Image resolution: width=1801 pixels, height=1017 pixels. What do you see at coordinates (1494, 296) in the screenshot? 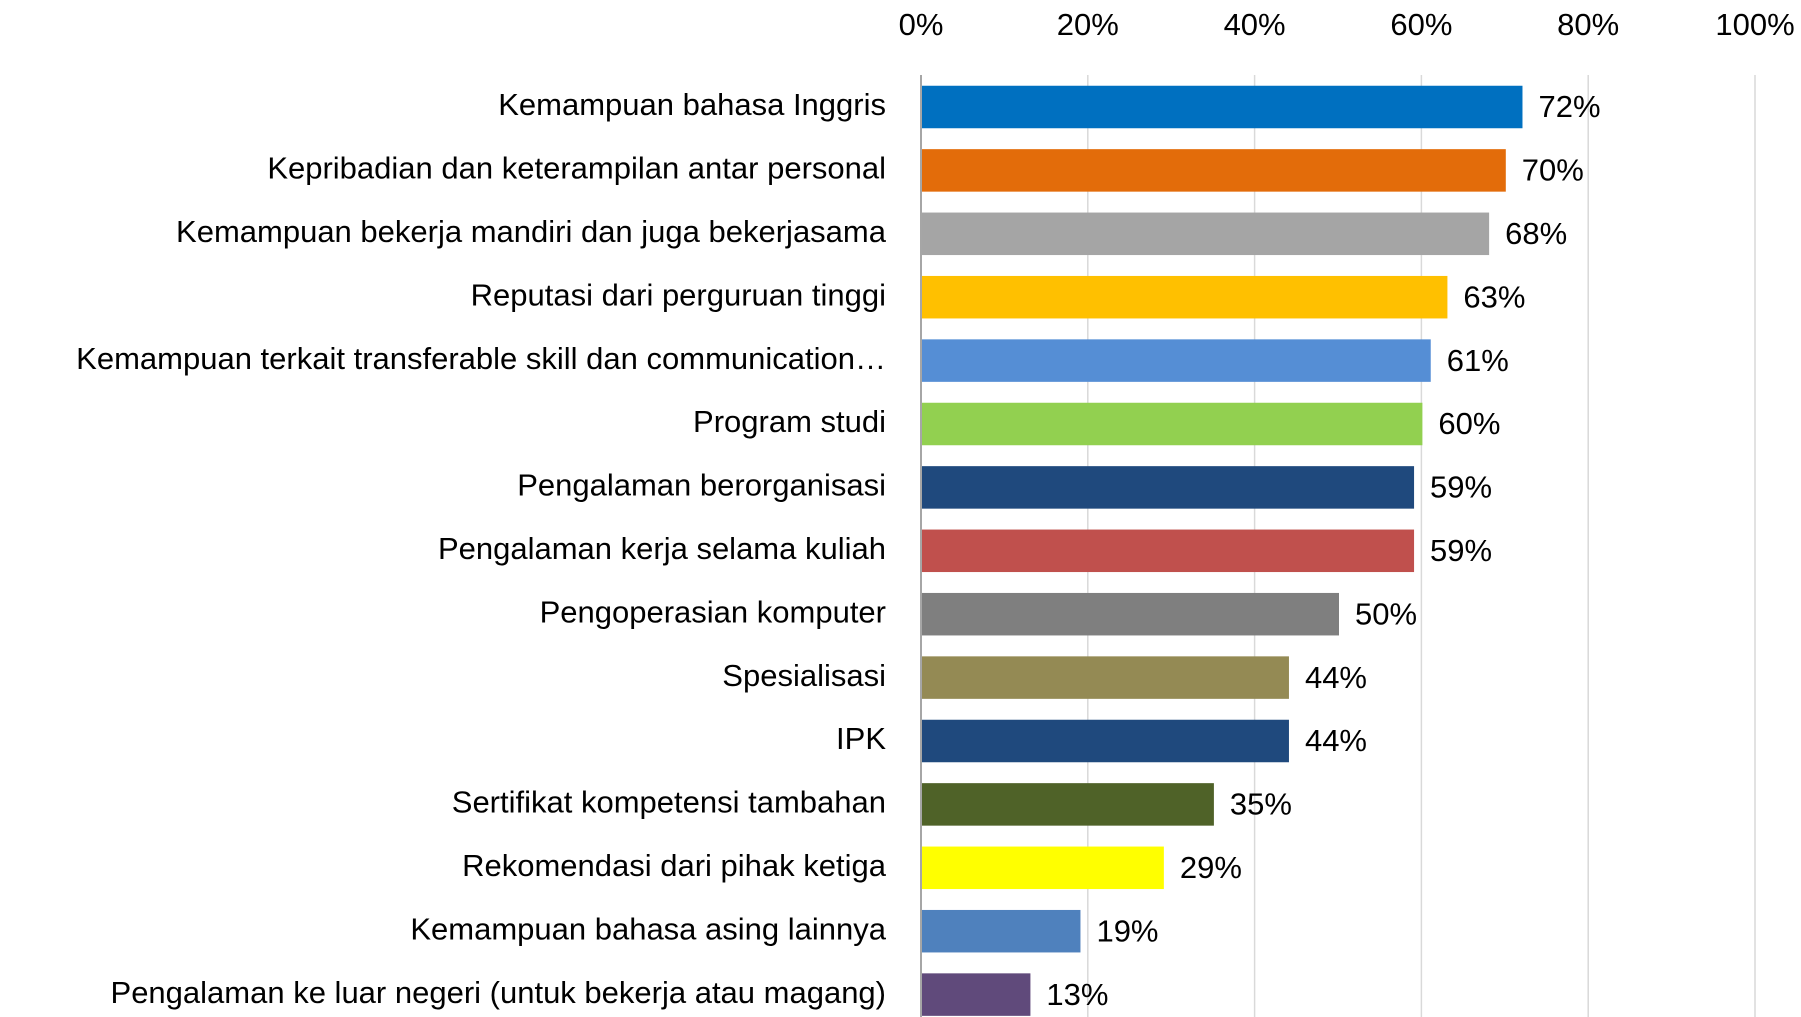
I see `data-label: 63%` at bounding box center [1494, 296].